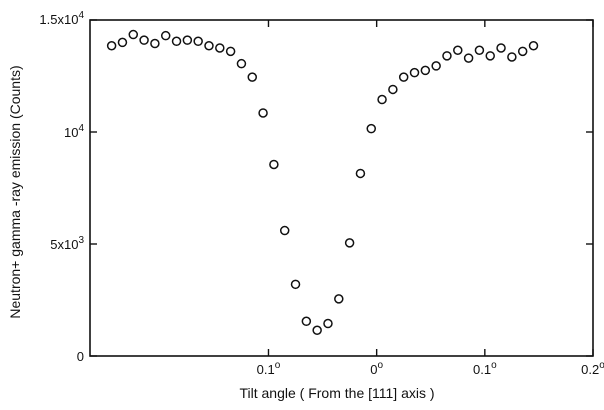 The width and height of the screenshot is (604, 410). What do you see at coordinates (80, 356) in the screenshot?
I see `y-tick-label: 0` at bounding box center [80, 356].